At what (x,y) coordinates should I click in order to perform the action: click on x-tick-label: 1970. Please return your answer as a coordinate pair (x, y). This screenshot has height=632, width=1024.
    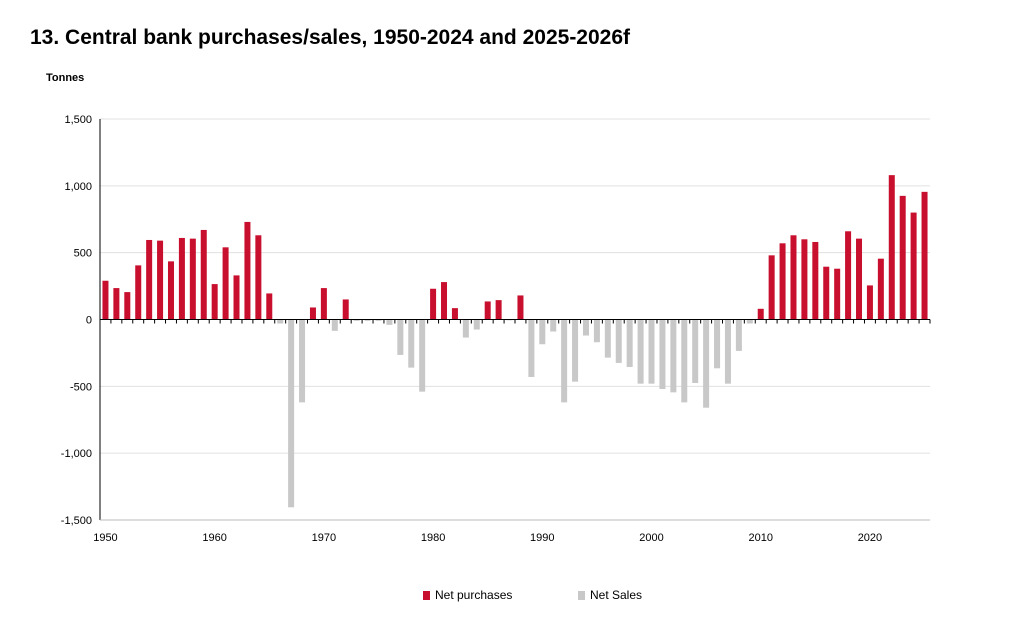
    Looking at the image, I should click on (324, 538).